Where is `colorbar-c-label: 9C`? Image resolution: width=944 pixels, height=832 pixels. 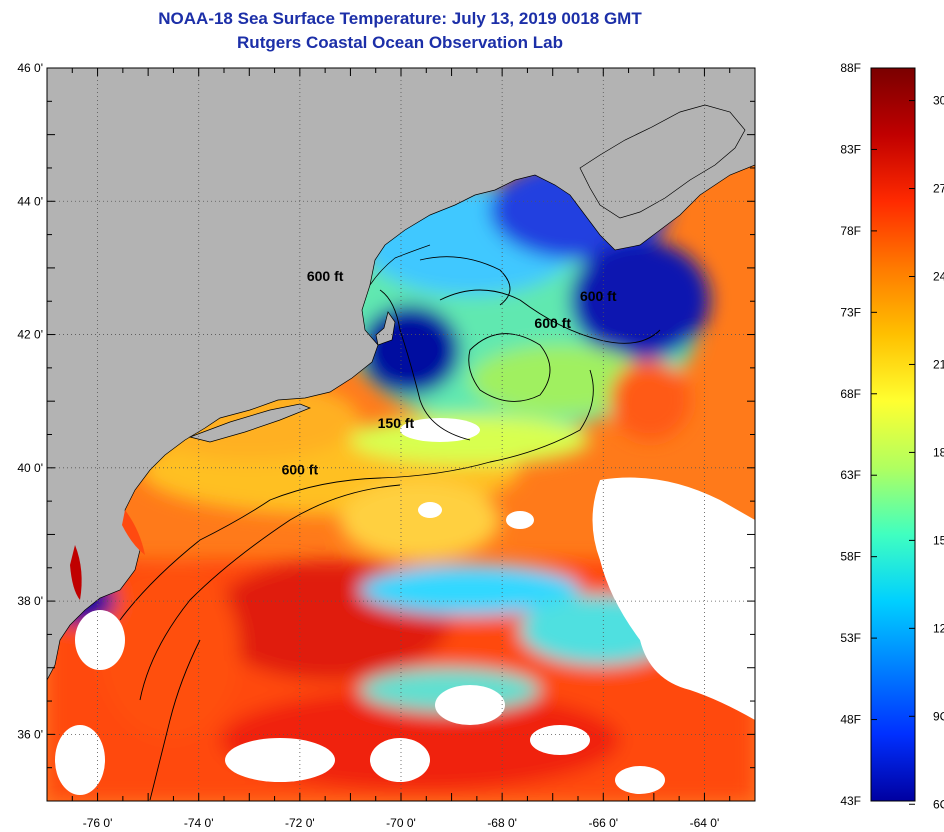 colorbar-c-label: 9C is located at coordinates (938, 716).